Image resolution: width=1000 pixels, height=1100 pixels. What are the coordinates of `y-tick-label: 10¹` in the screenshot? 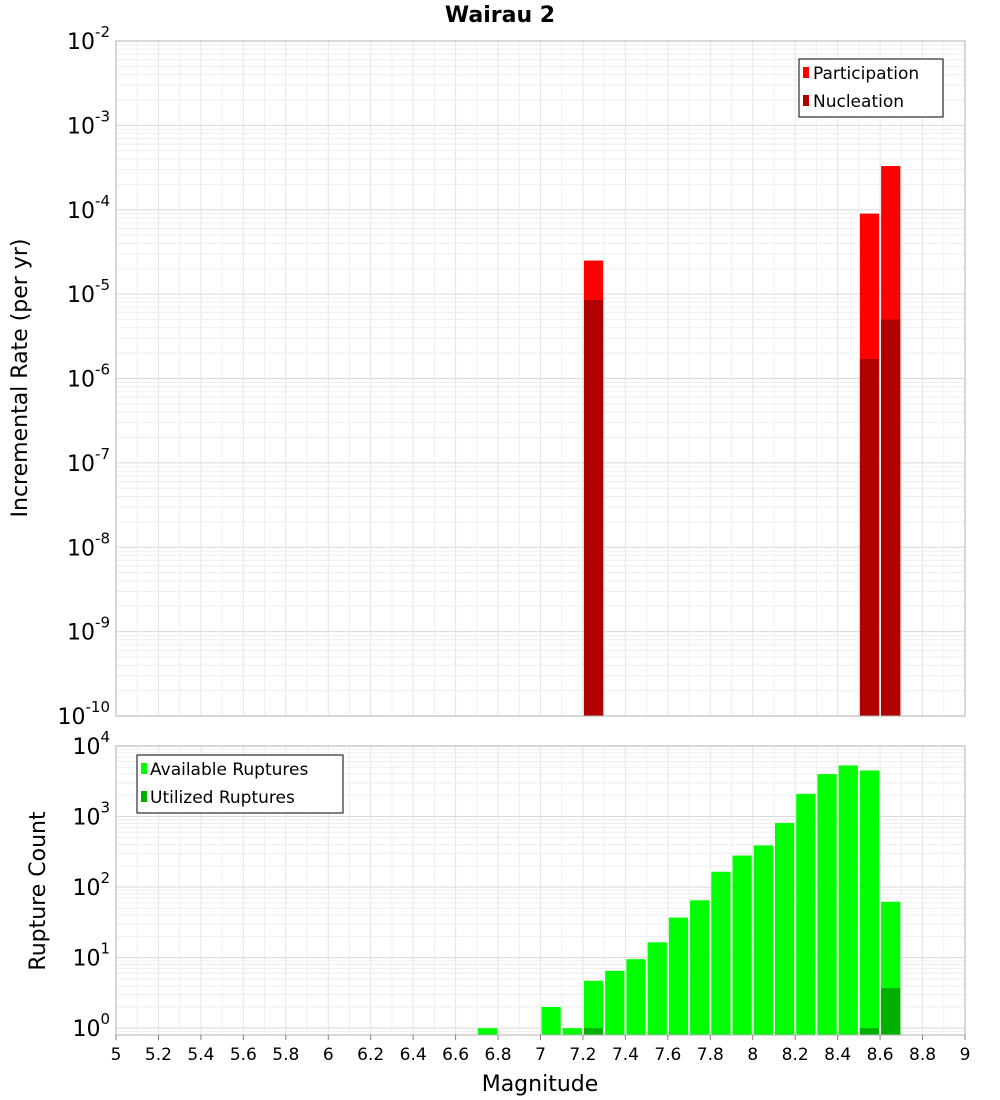 It's located at (91, 956).